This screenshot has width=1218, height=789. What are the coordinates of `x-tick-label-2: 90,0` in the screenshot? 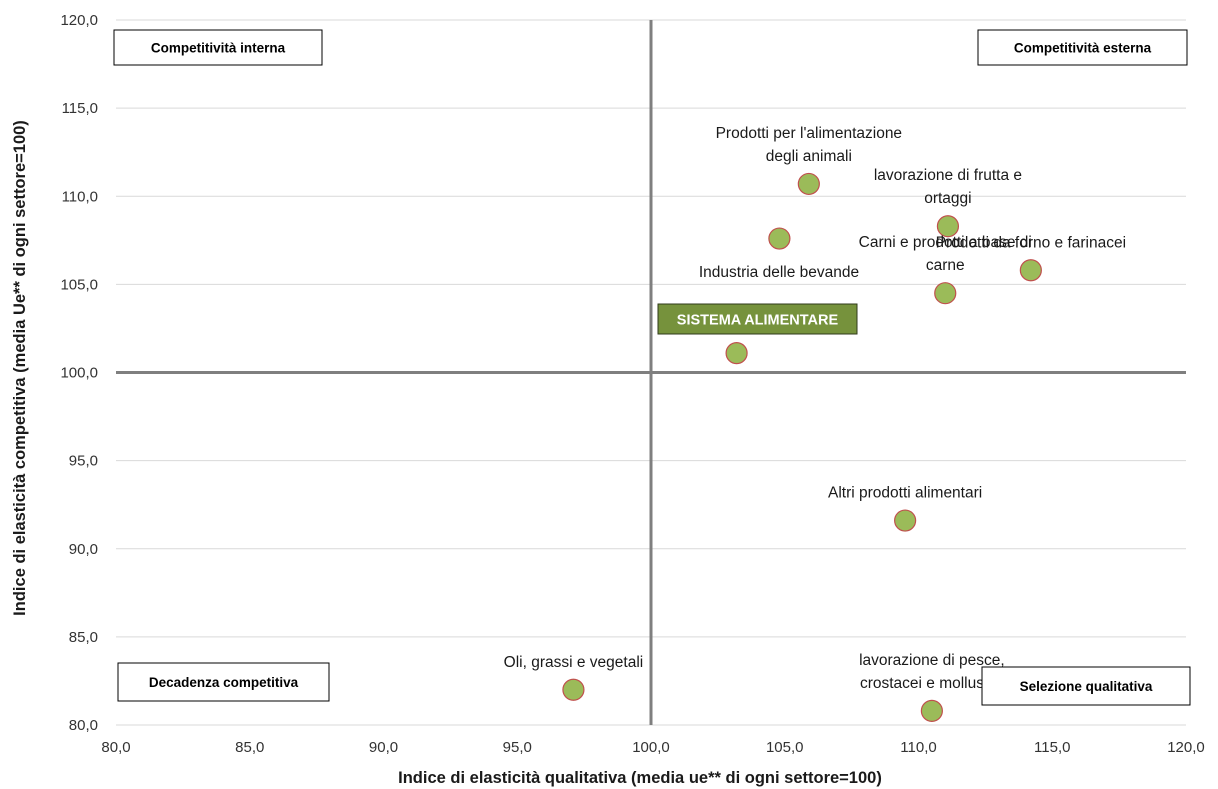 It's located at (383, 747).